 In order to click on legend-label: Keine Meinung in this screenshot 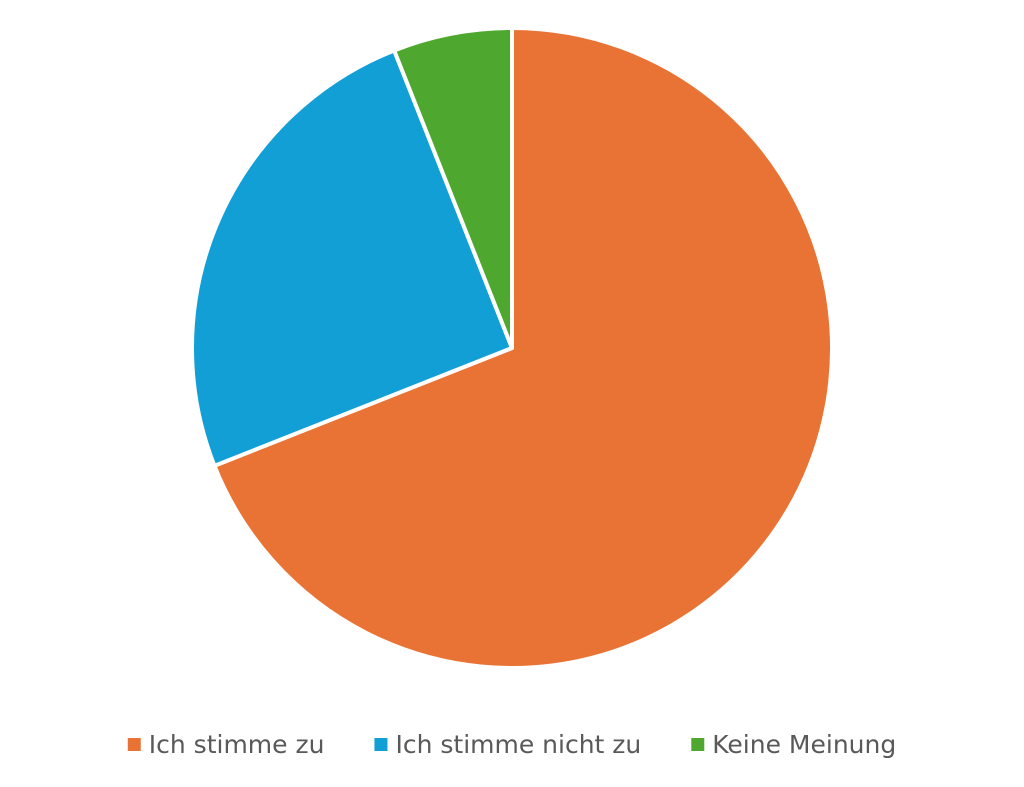, I will do `click(804, 744)`.